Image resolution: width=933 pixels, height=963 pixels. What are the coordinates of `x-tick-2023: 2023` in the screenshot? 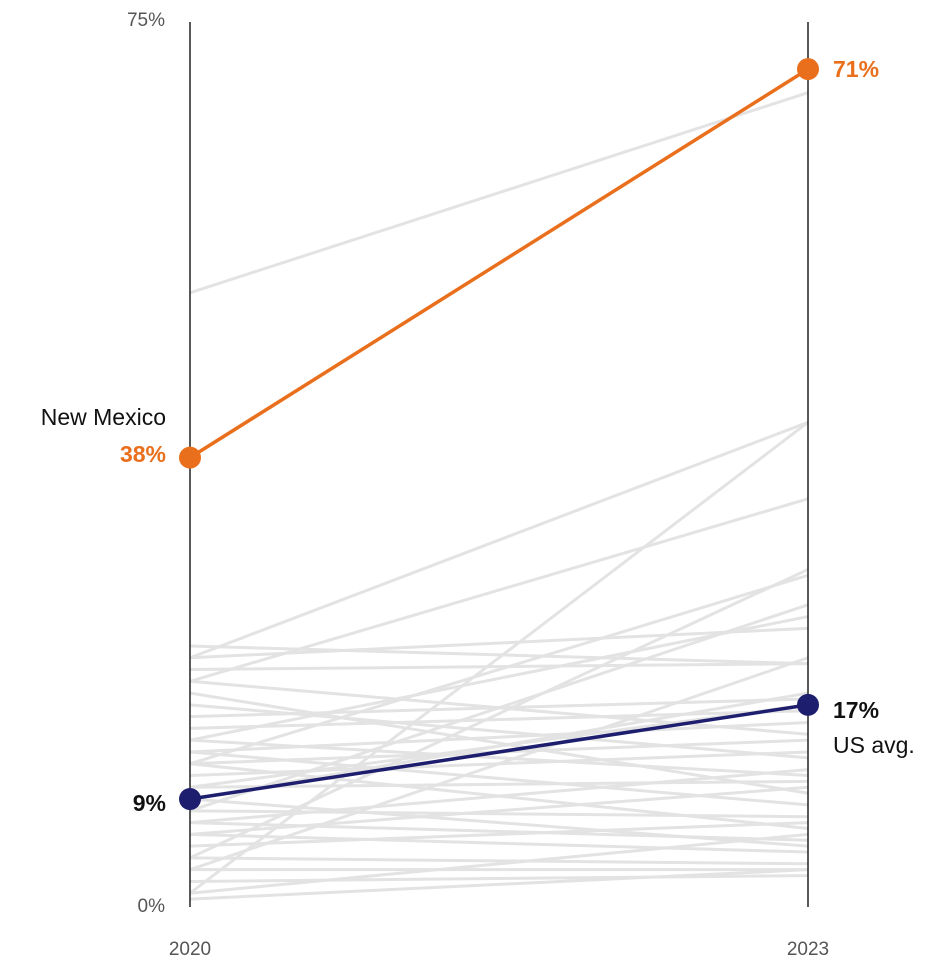 It's located at (808, 949).